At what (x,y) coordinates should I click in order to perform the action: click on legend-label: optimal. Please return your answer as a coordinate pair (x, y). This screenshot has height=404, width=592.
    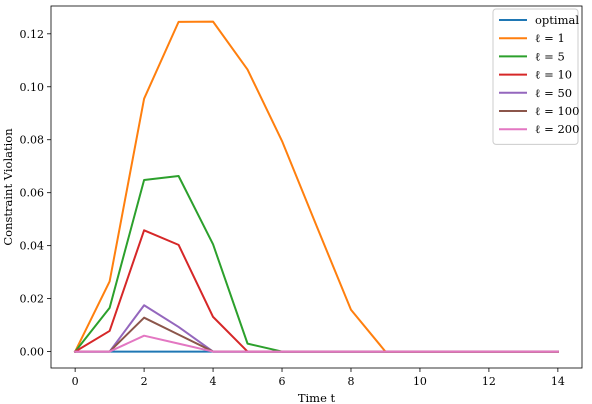
    Looking at the image, I should click on (557, 20).